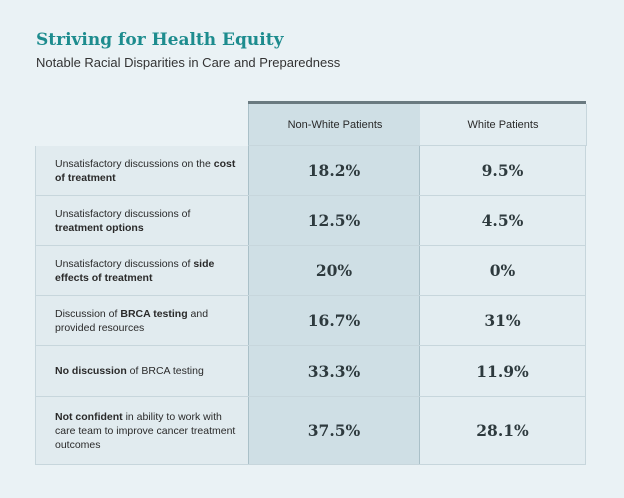 The image size is (624, 498). What do you see at coordinates (503, 125) in the screenshot?
I see `column-header-white: White Patients` at bounding box center [503, 125].